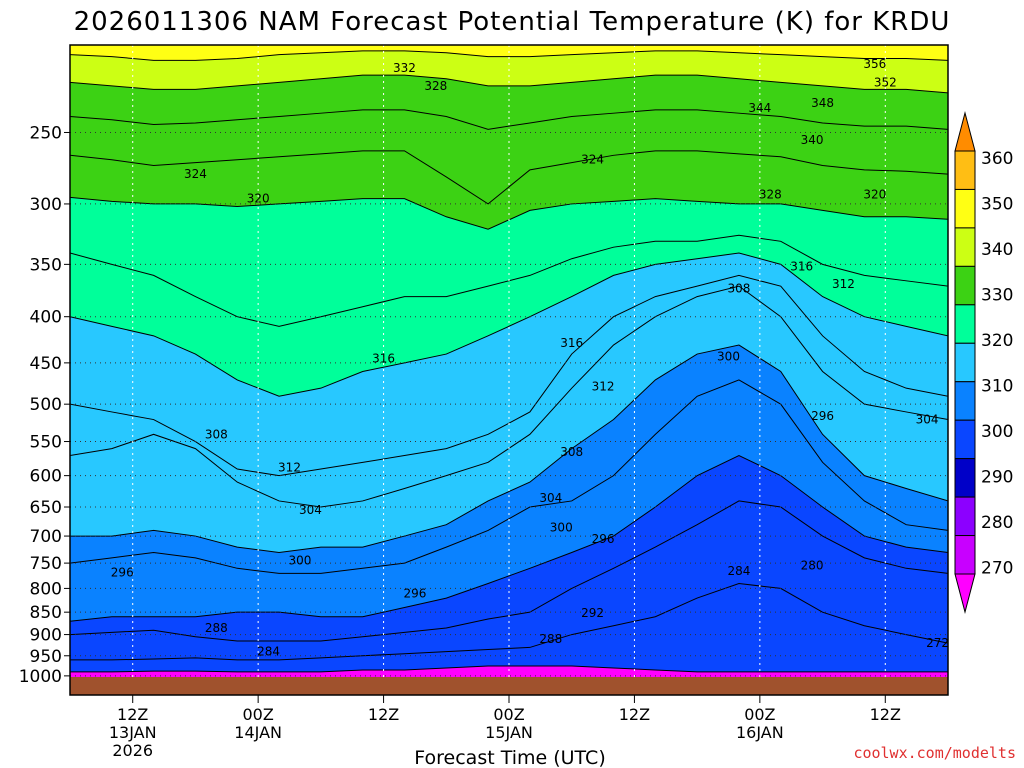  I want to click on colorbar-label: 270, so click(997, 569).